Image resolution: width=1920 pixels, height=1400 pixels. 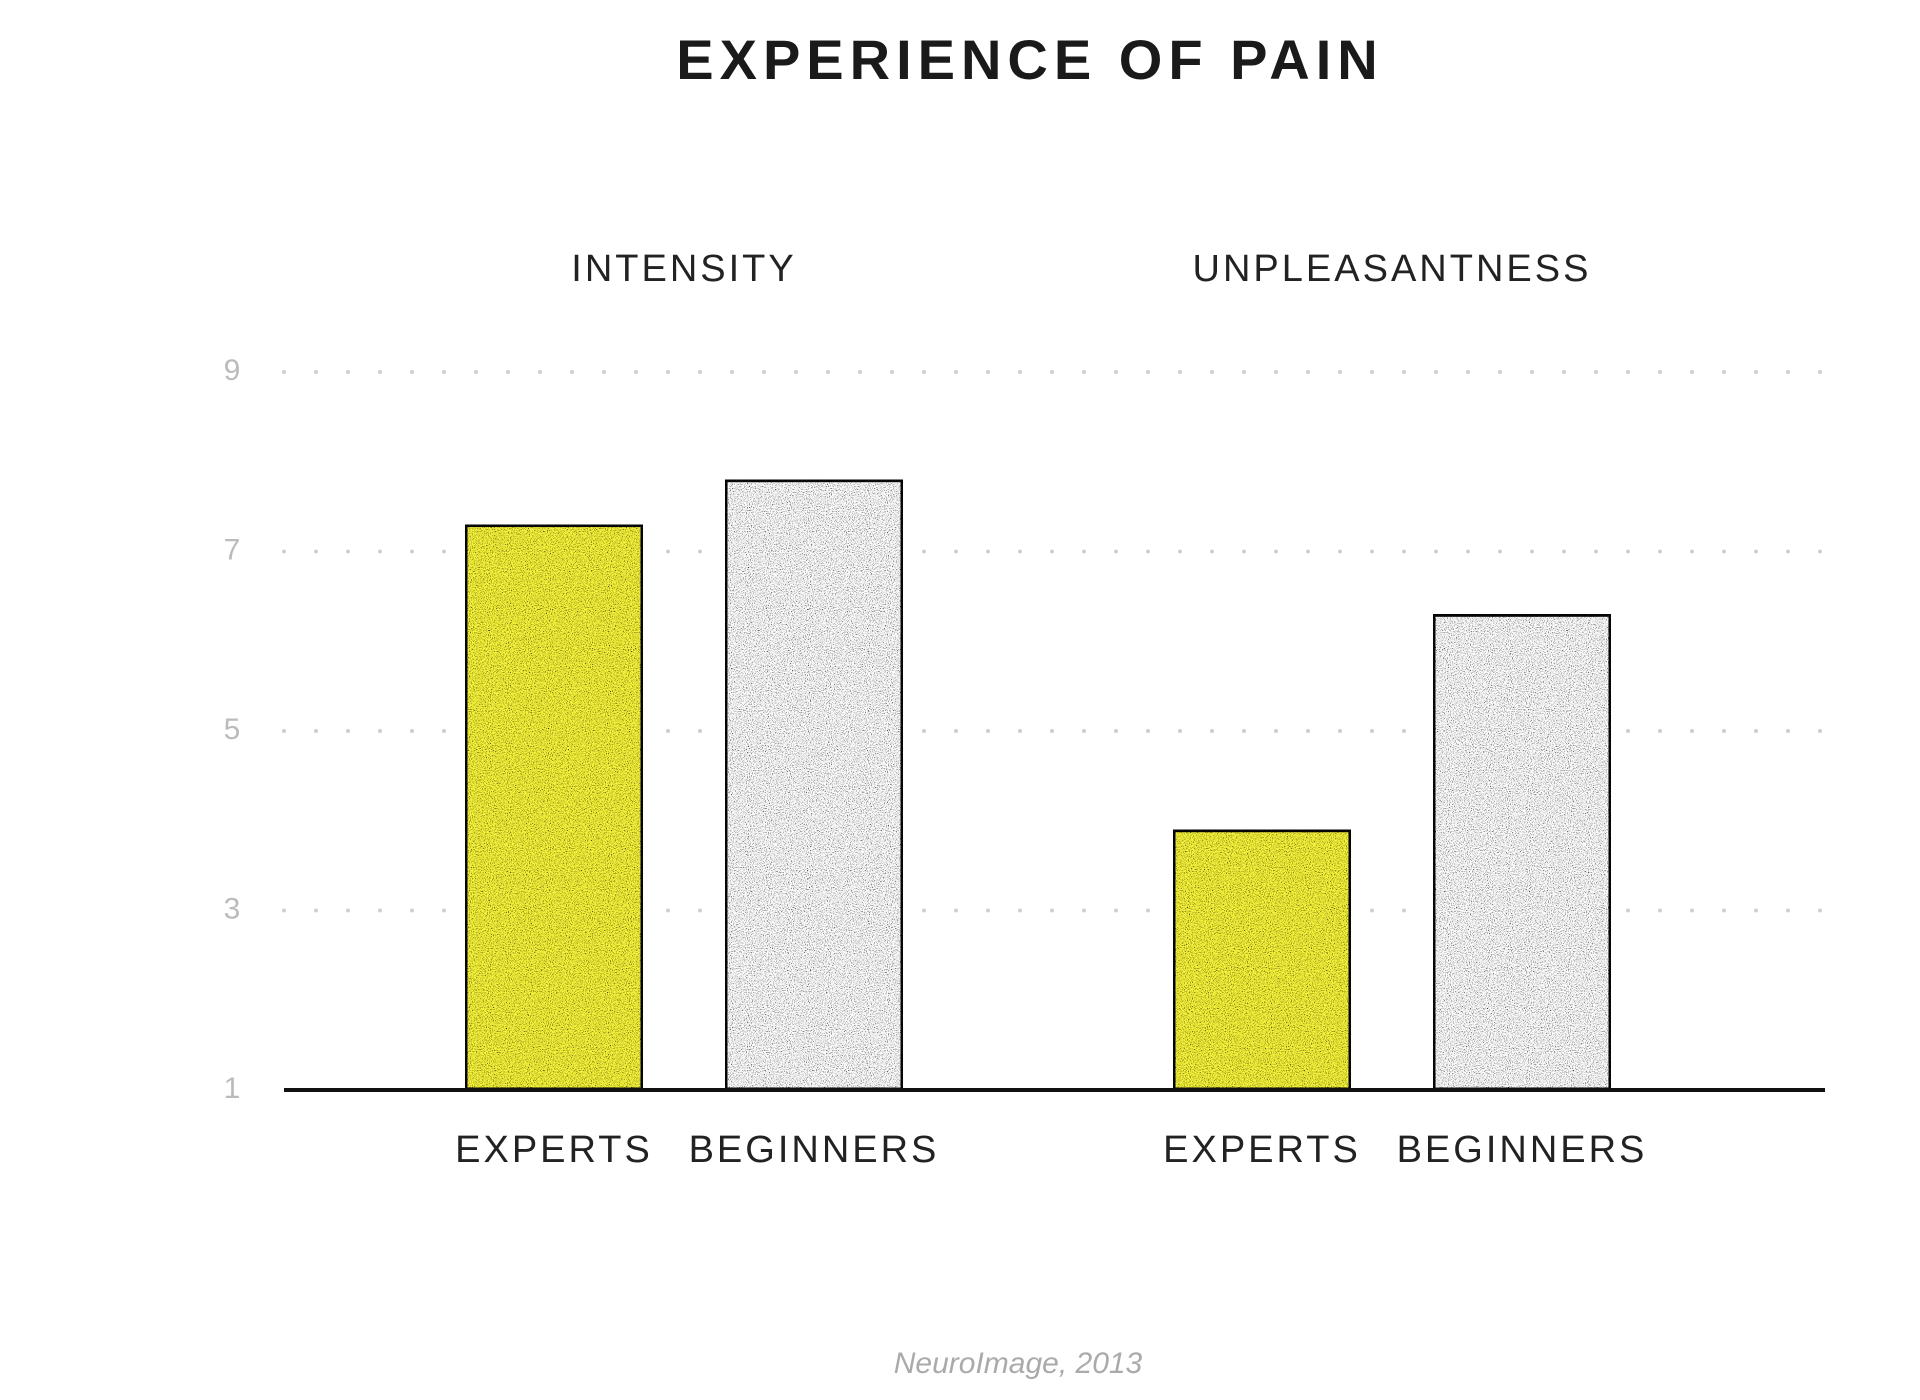 I want to click on y-tick-label: 7, so click(x=232, y=549).